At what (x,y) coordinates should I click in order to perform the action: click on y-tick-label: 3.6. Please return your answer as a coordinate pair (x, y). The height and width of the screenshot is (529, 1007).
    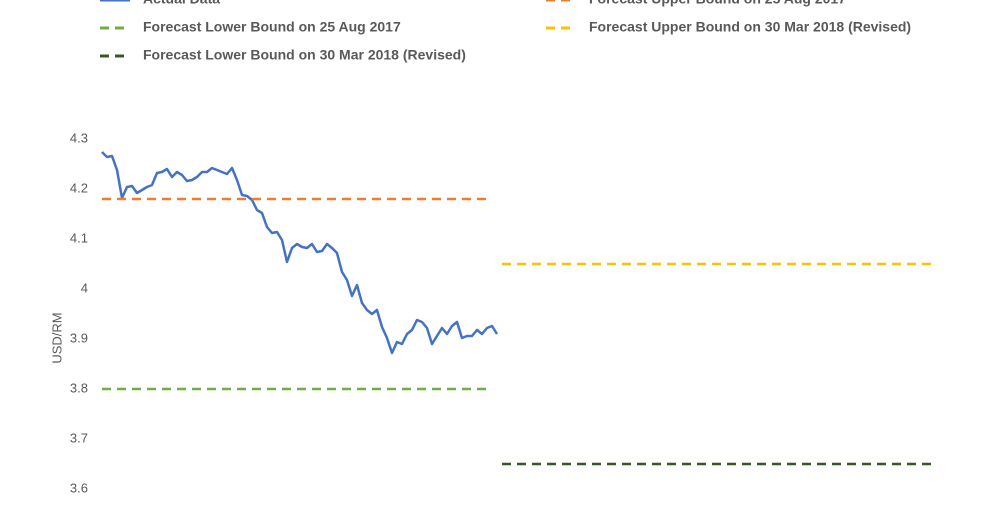
    Looking at the image, I should click on (79, 487).